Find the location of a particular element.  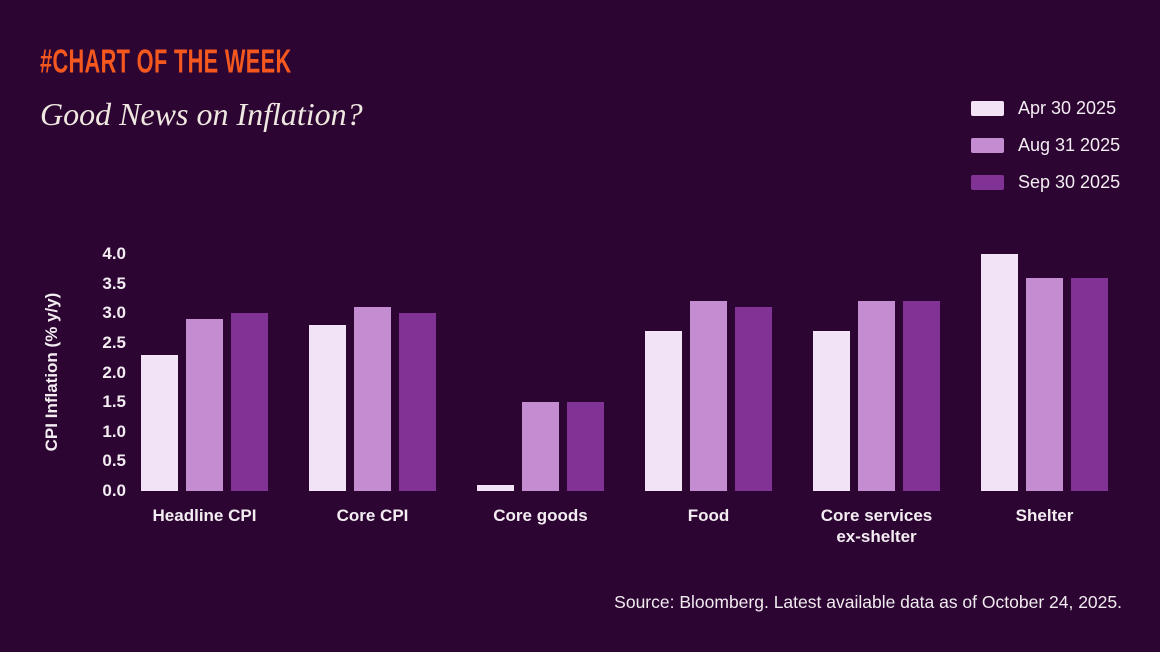

y-tick-label: 1.5 is located at coordinates (114, 402).